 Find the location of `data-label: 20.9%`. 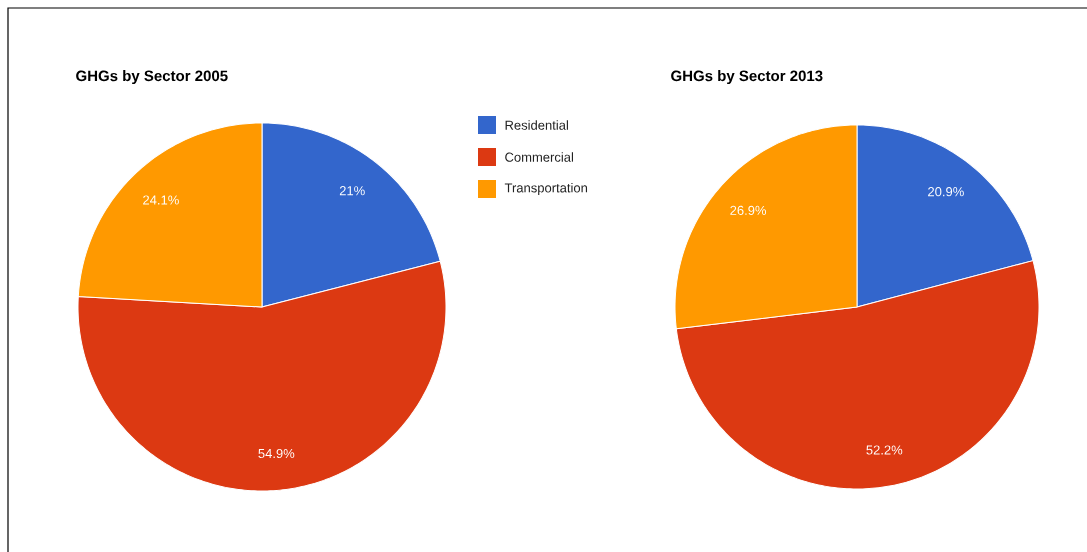

data-label: 20.9% is located at coordinates (946, 192).